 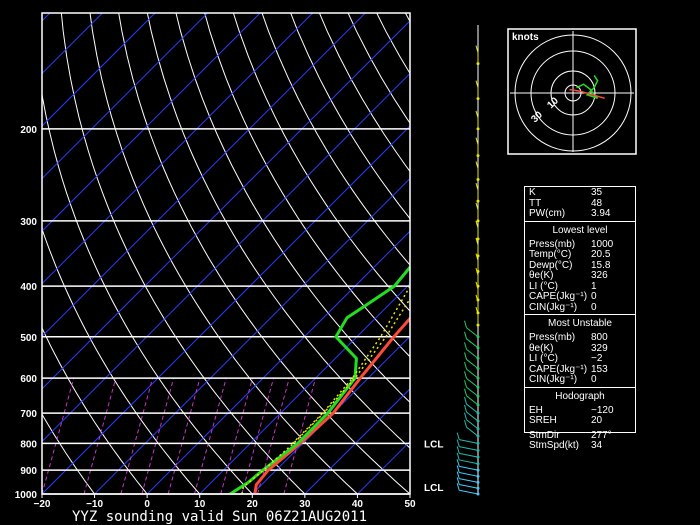 I want to click on index-row: TT 48, so click(x=580, y=203).